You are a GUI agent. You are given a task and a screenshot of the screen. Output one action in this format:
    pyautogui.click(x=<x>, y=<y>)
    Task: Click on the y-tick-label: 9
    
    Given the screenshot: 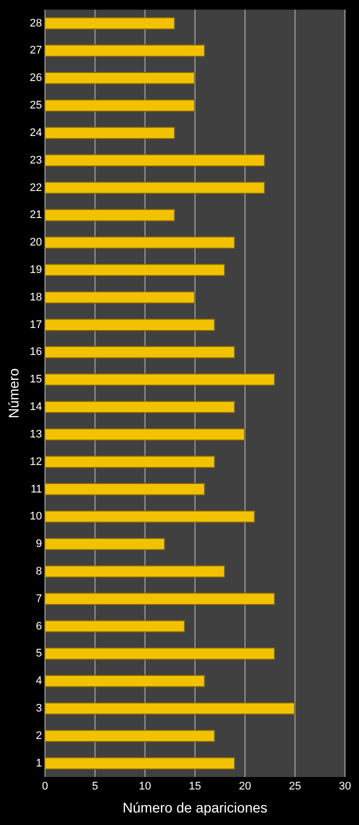 What is the action you would take?
    pyautogui.click(x=39, y=544)
    